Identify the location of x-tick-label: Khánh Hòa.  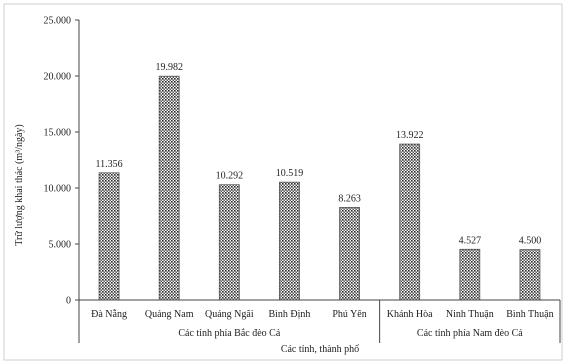
(410, 314).